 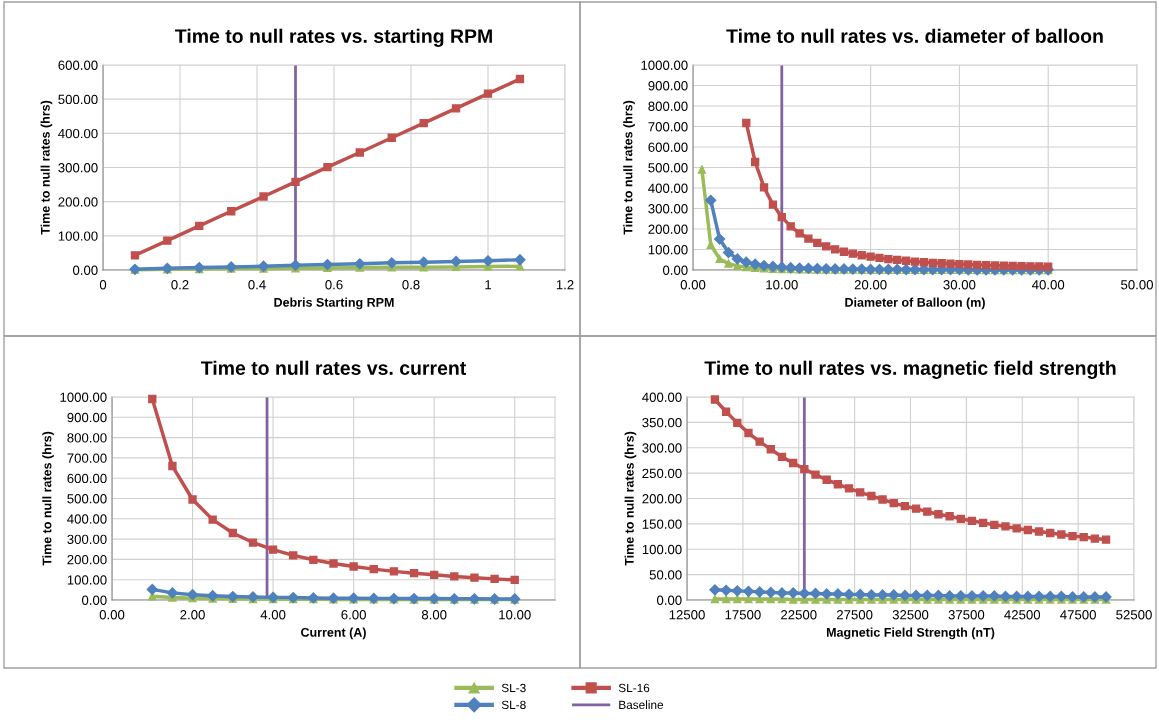 I want to click on x-tick-label: 17500, so click(x=743, y=615).